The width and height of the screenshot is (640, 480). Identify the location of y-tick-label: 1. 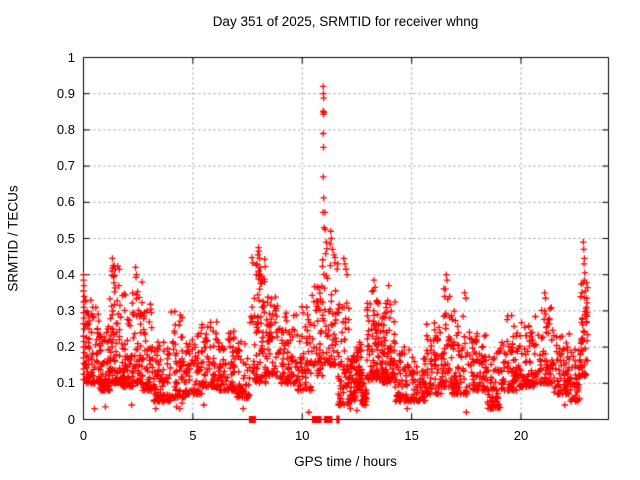
(71, 57).